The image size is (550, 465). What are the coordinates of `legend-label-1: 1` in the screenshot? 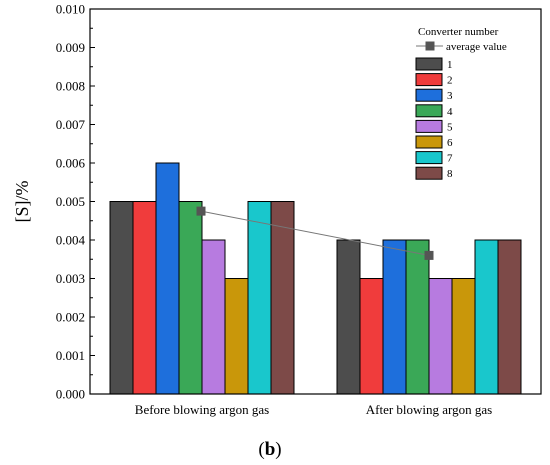 It's located at (450, 65).